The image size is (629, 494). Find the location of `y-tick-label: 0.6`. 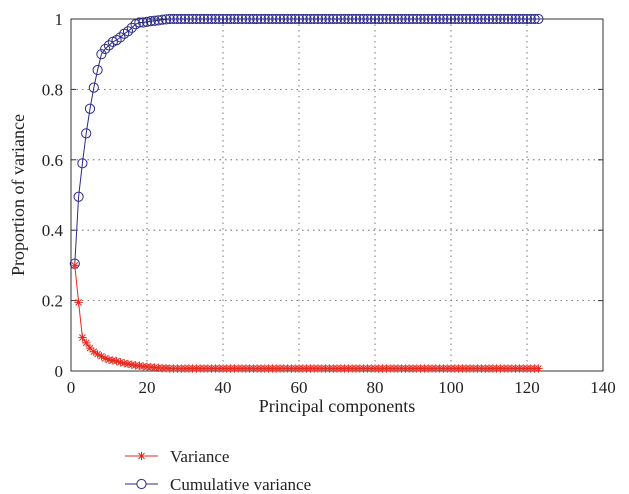

y-tick-label: 0.6 is located at coordinates (52, 160).